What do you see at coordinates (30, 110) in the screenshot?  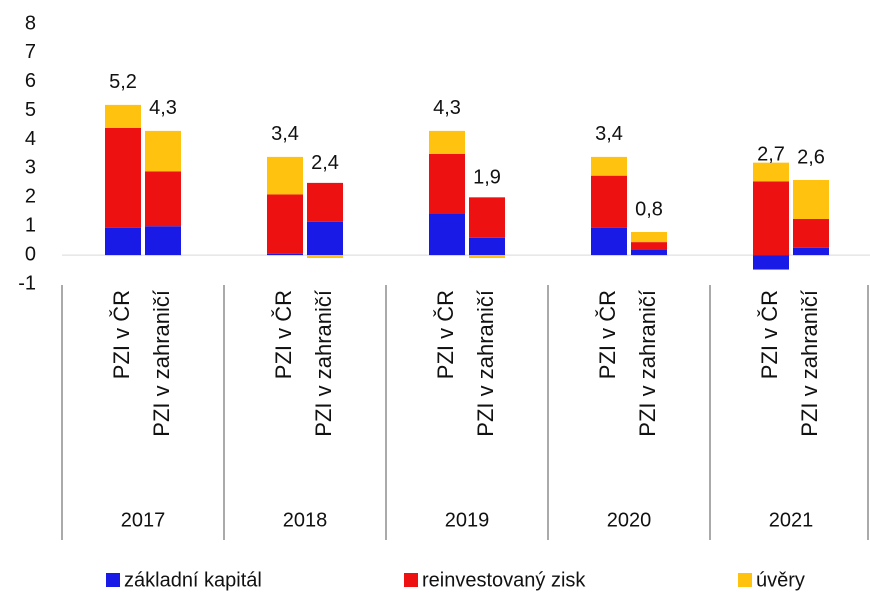 I see `y-tick-label: 5` at bounding box center [30, 110].